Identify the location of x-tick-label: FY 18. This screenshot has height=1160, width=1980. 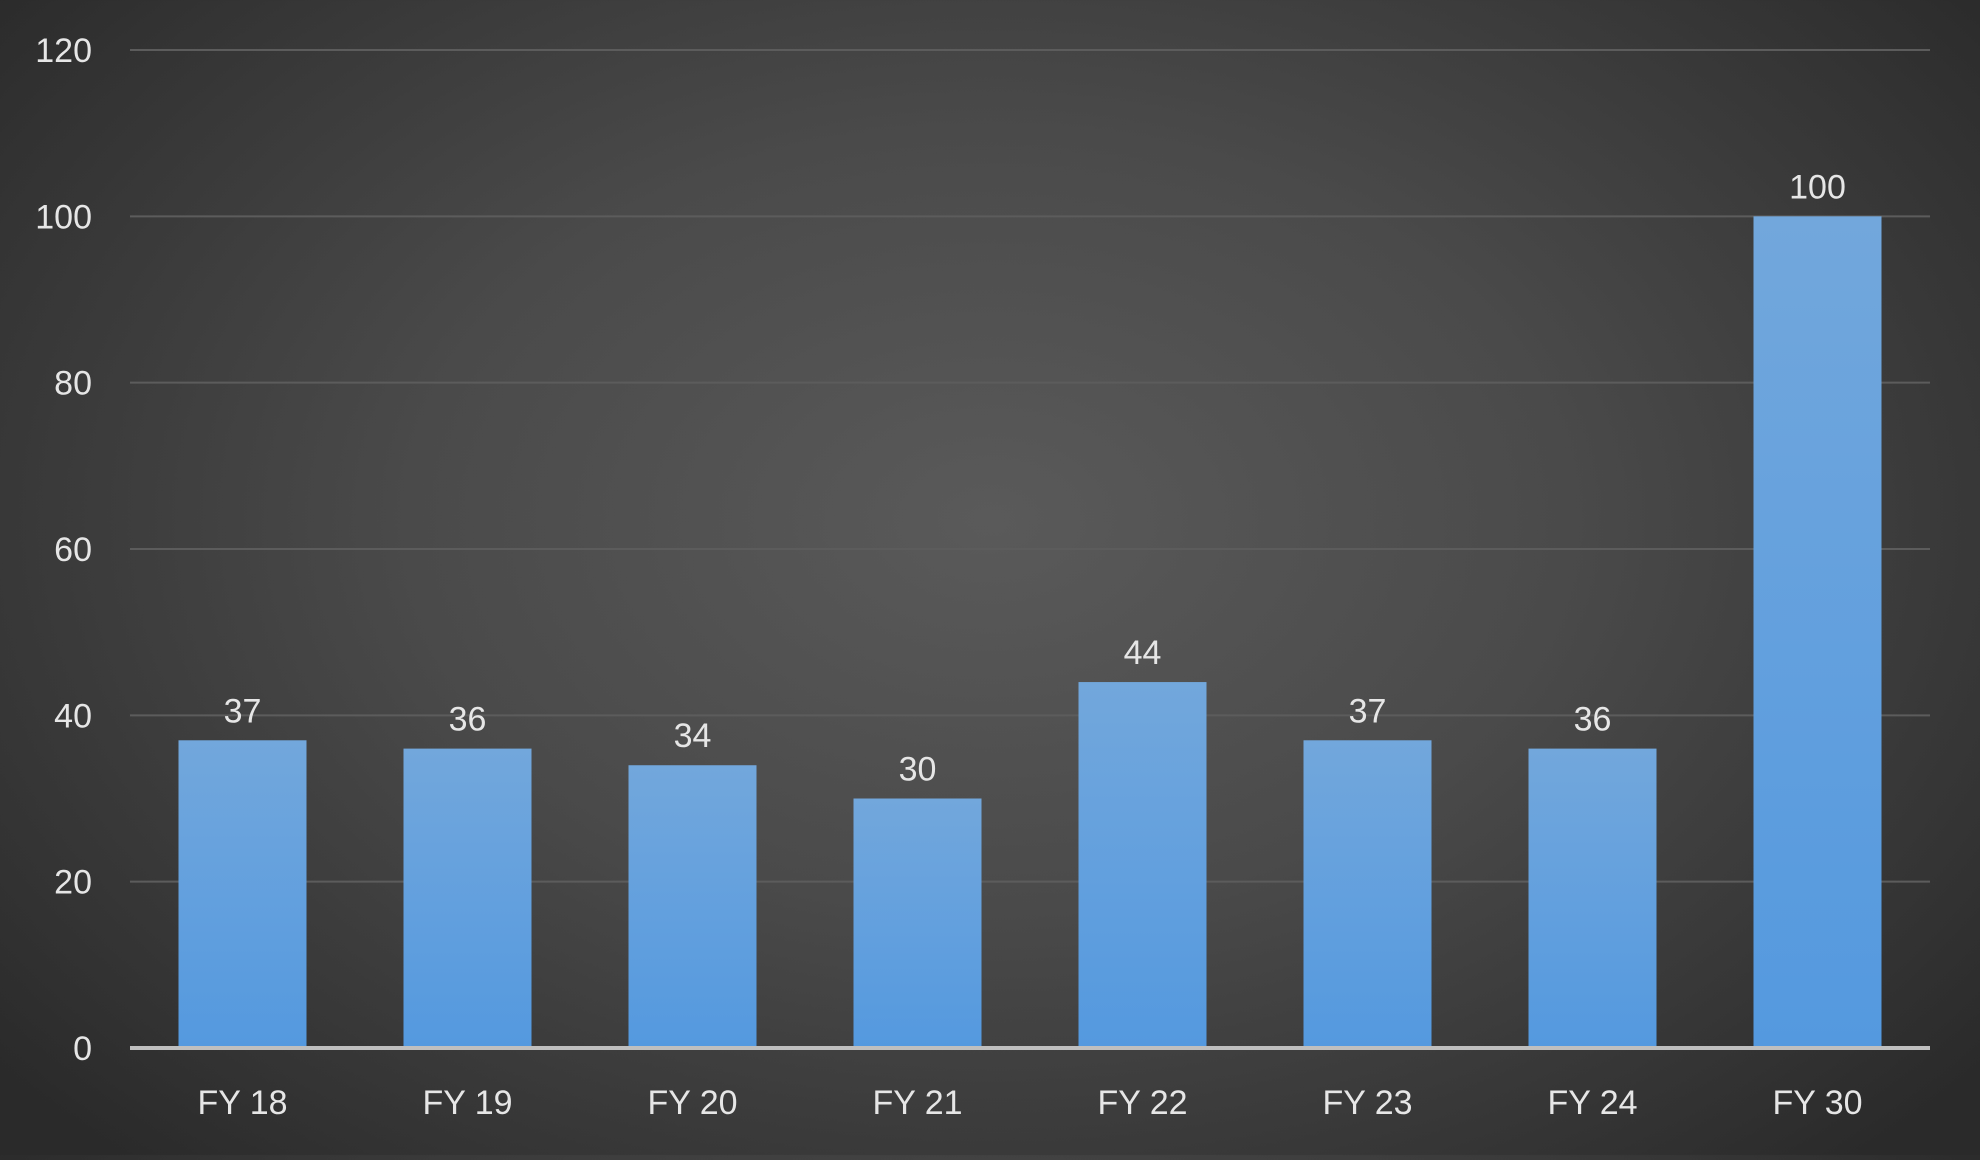
(242, 1103).